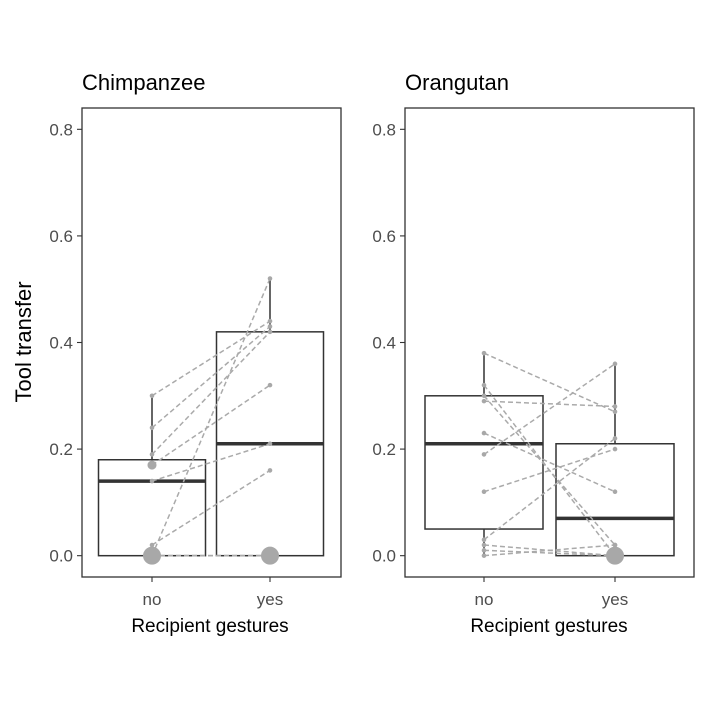 The height and width of the screenshot is (708, 708). I want to click on y-axis-label: Tool transfer, so click(23, 341).